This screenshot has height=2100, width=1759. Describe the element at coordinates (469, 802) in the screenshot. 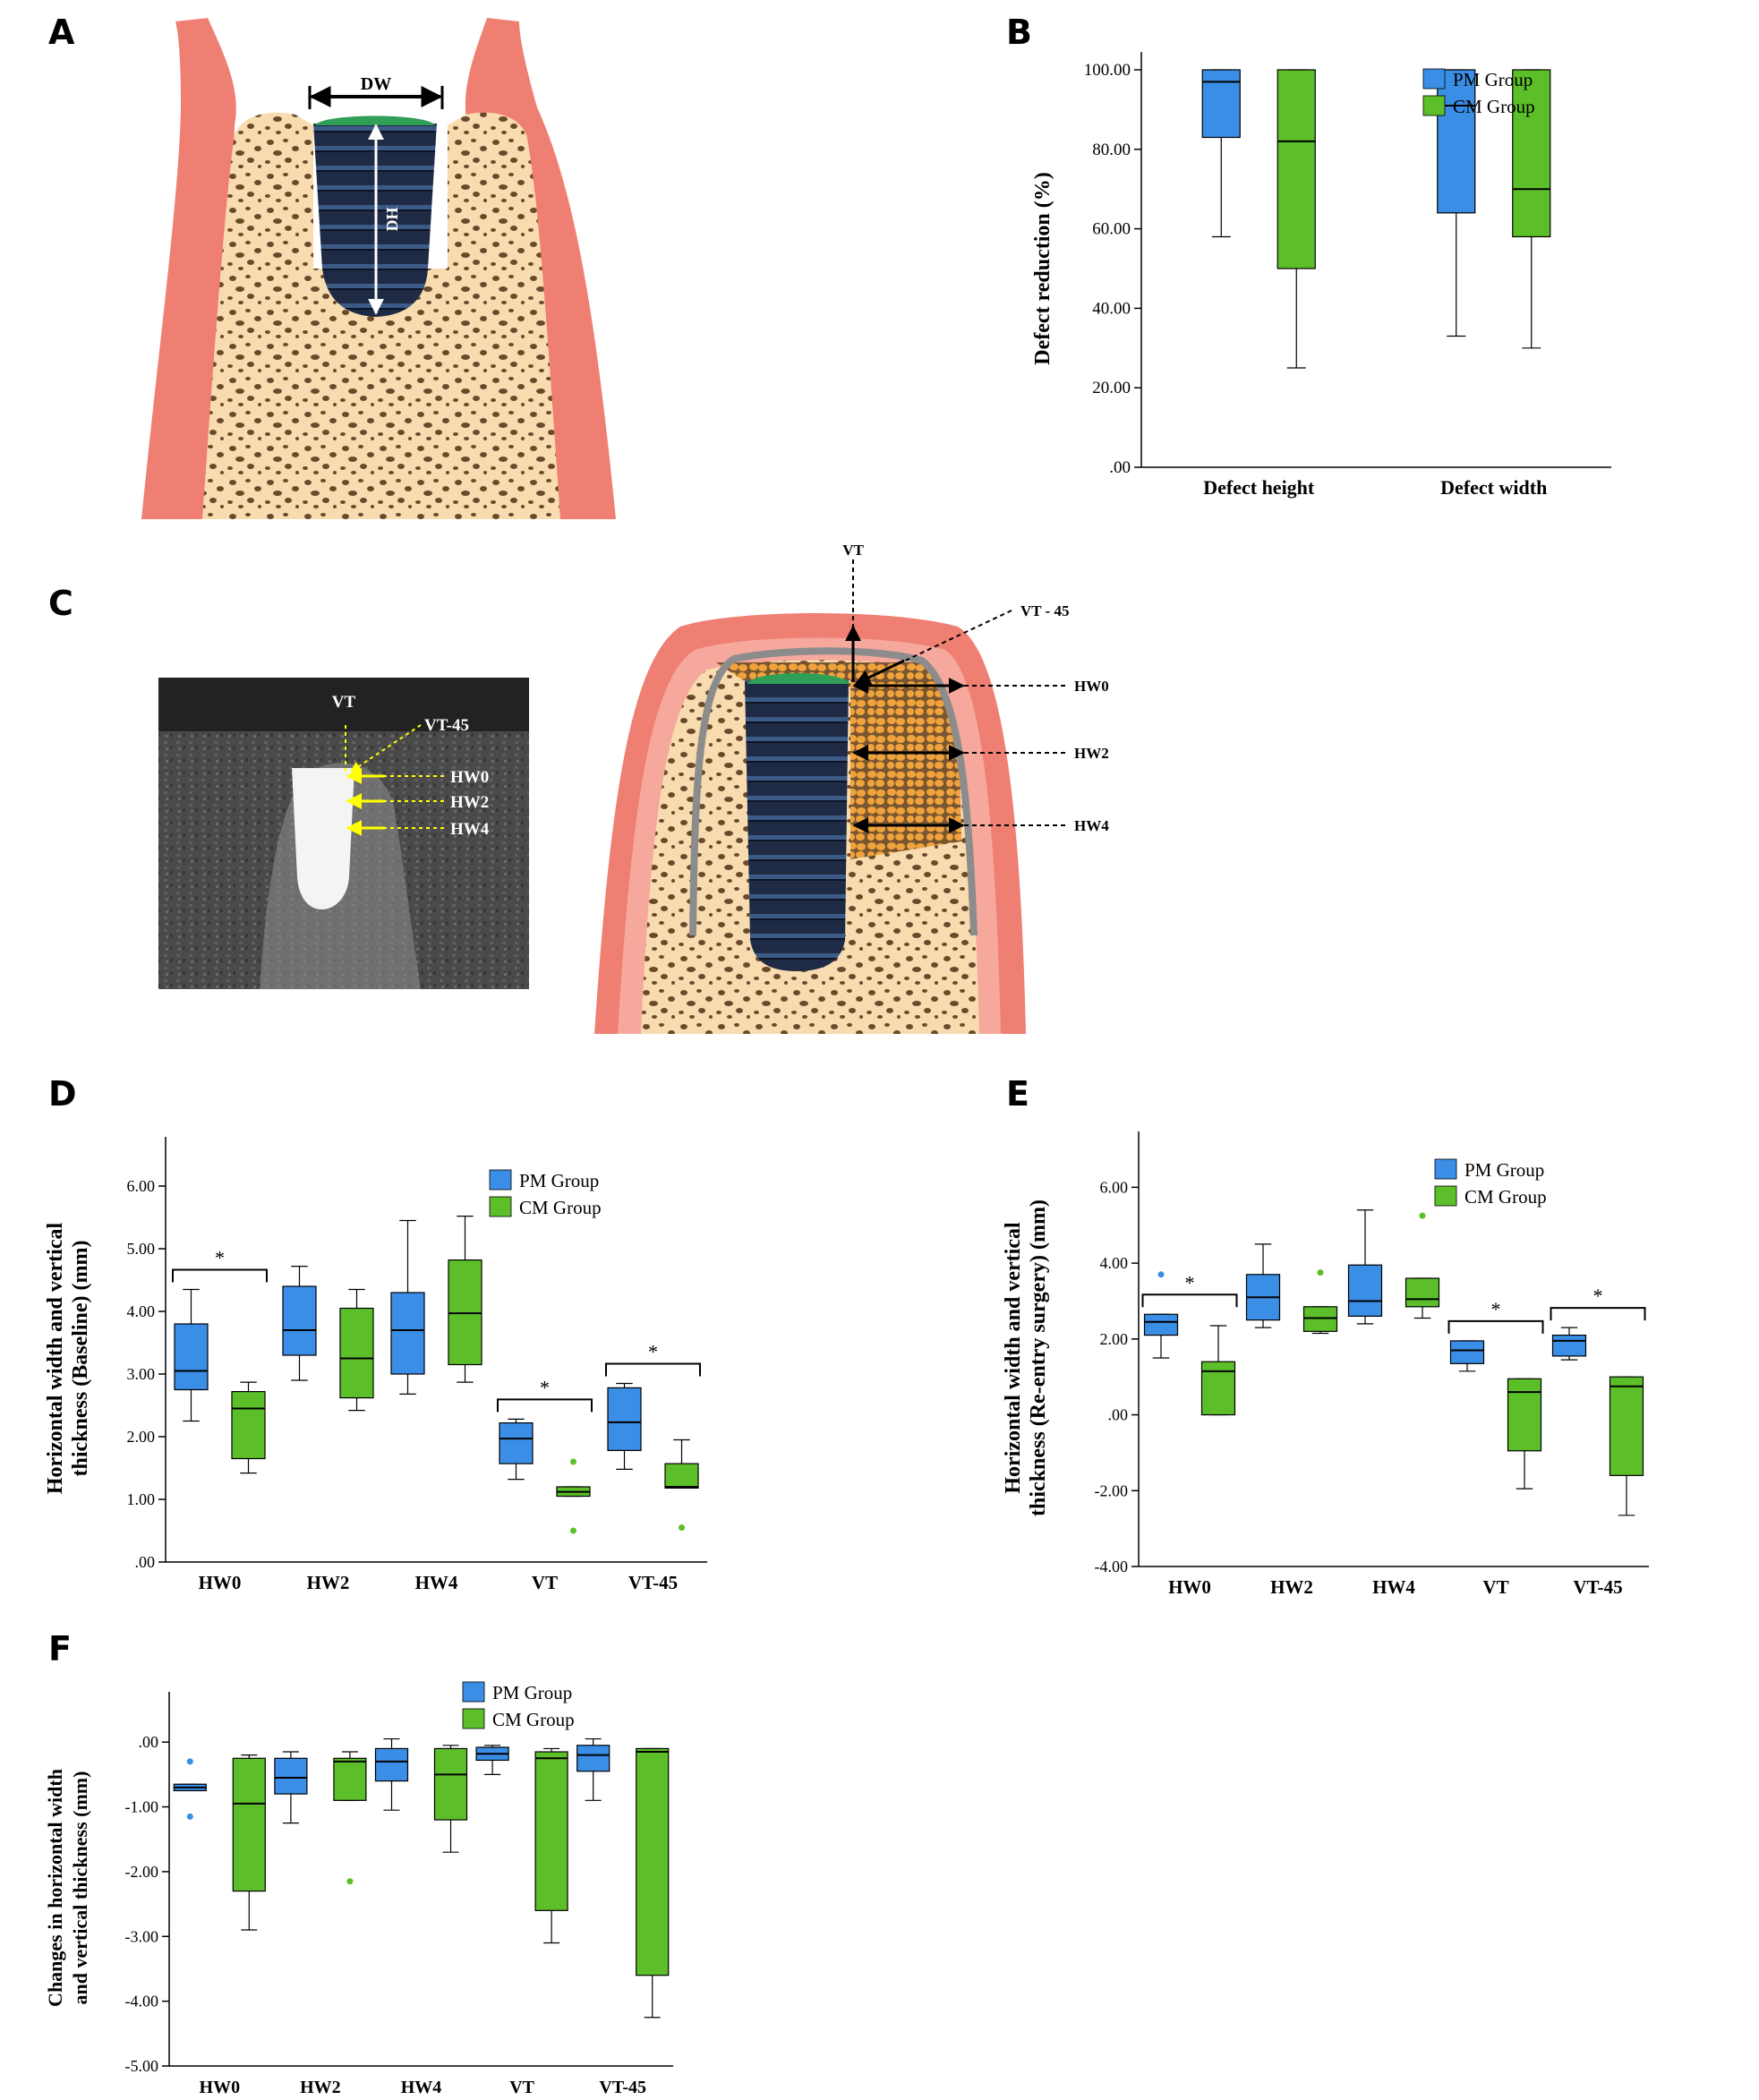

I see `ct-label-hw2: HW2` at that location.